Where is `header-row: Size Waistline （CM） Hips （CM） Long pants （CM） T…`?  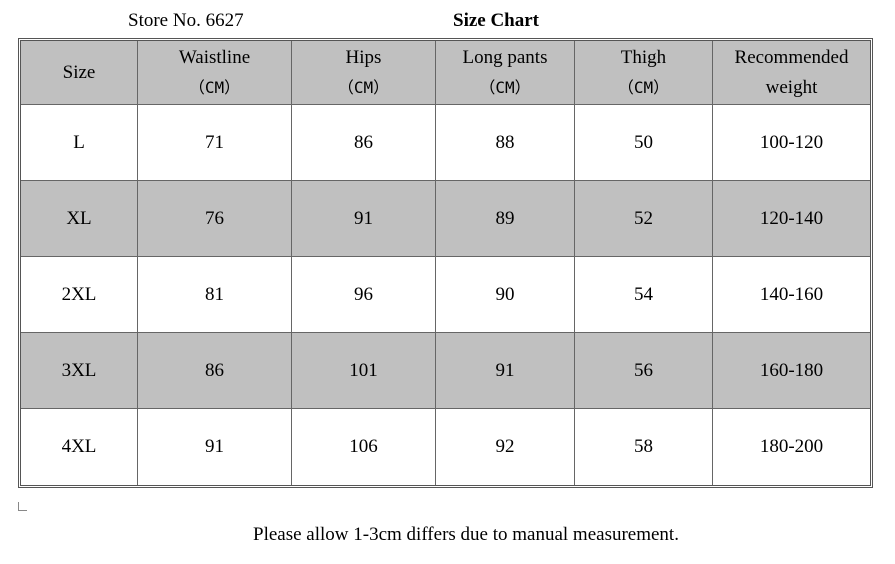
header-row: Size Waistline （CM） Hips （CM） Long pants （CM） T… is located at coordinates (445, 73).